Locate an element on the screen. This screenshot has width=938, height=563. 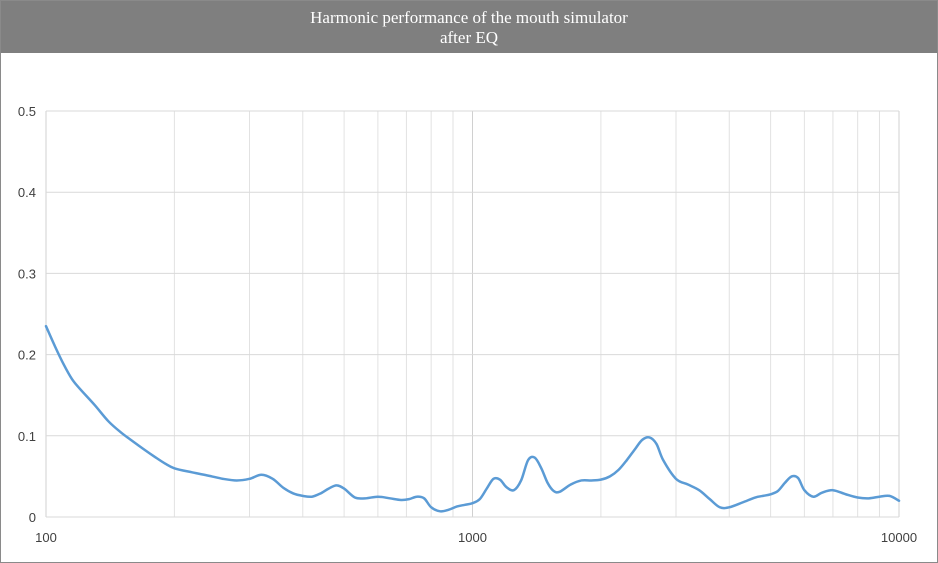
x-tick-label: 100 is located at coordinates (46, 537).